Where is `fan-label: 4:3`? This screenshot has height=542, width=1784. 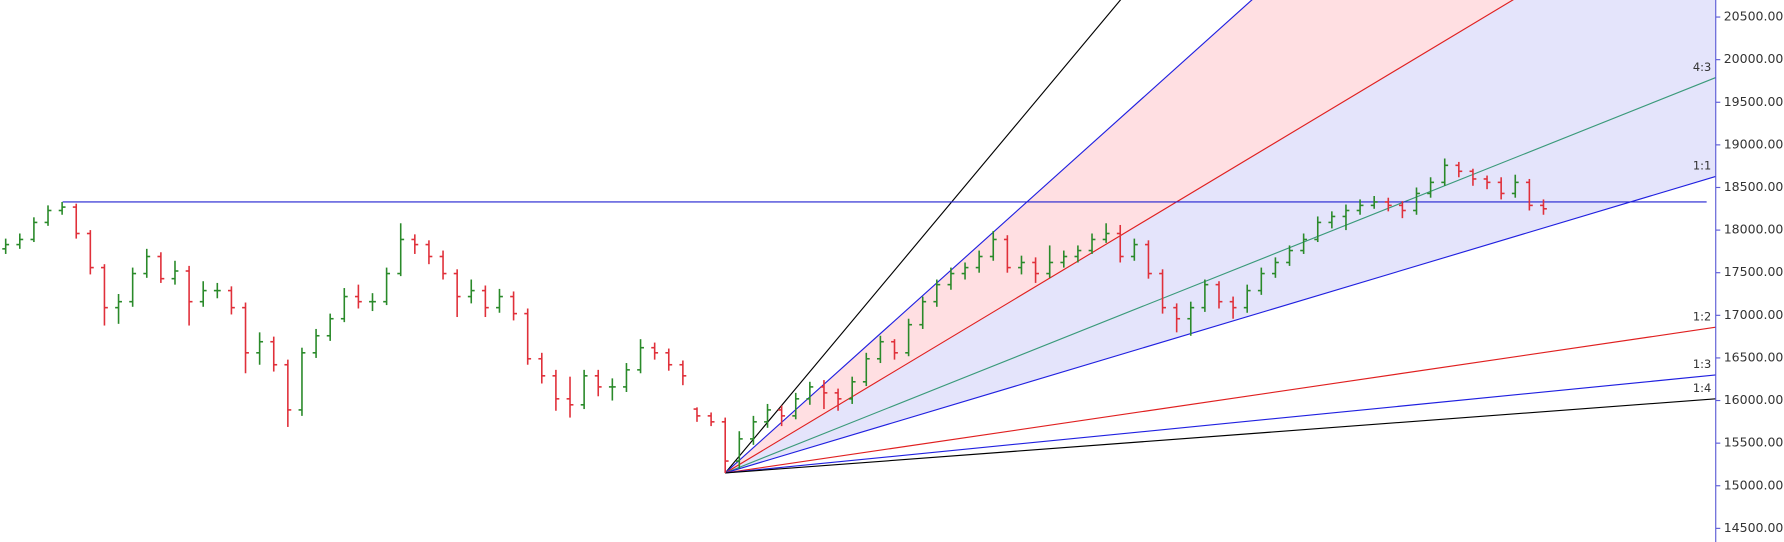
fan-label: 4:3 is located at coordinates (1702, 67).